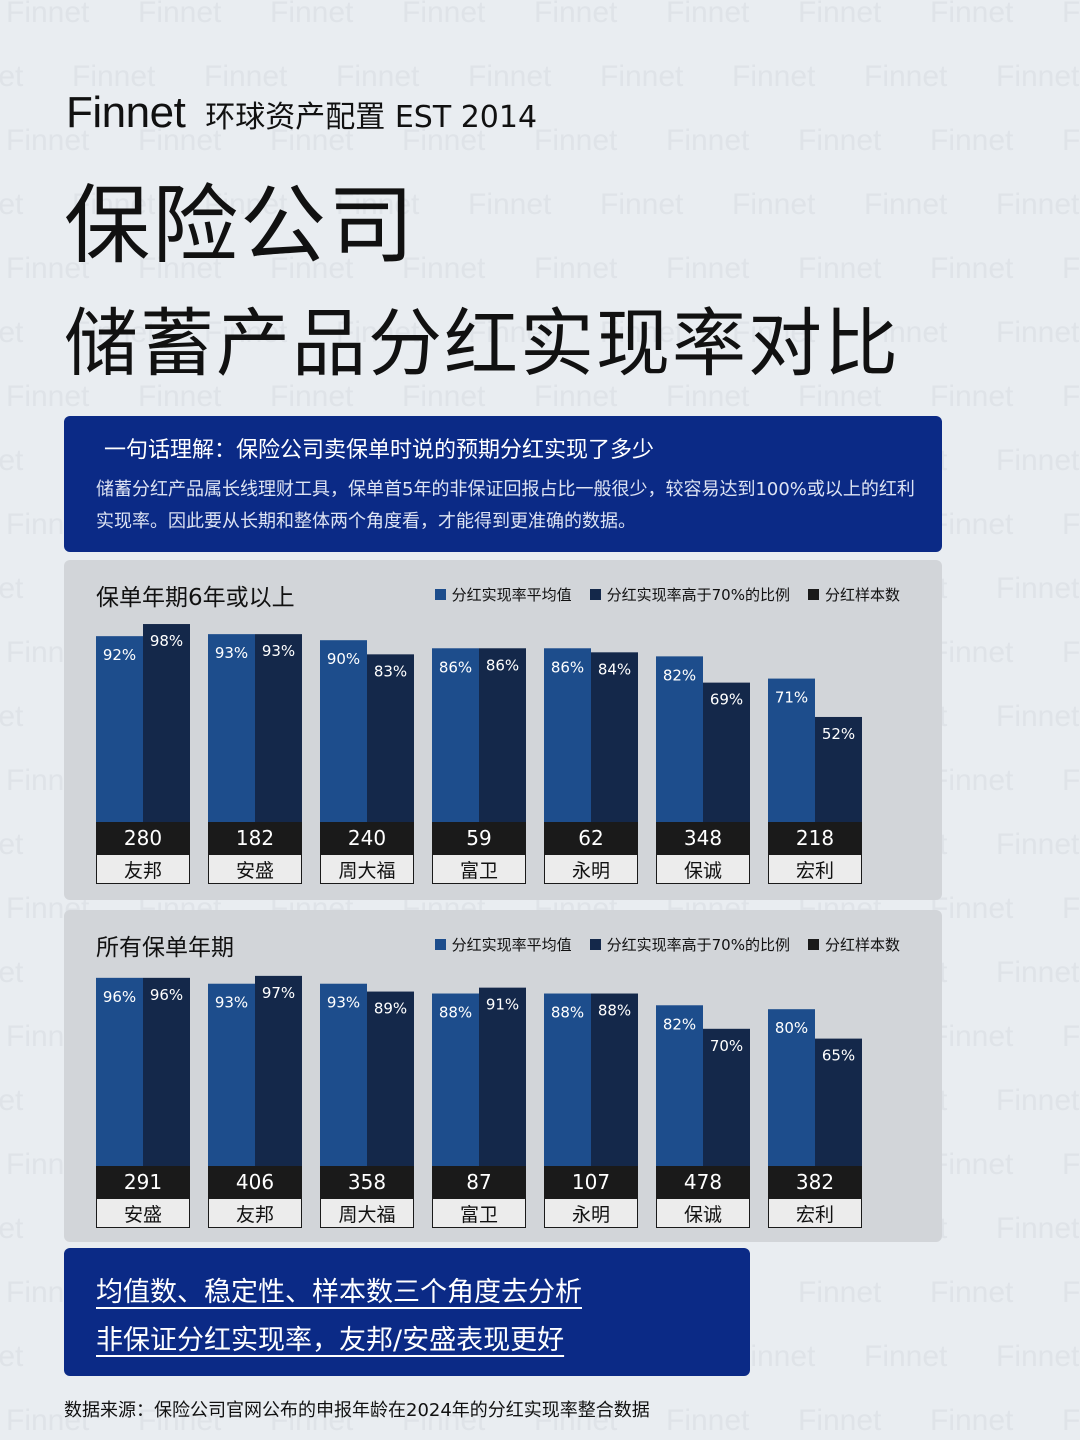 Image resolution: width=1080 pixels, height=1440 pixels. What do you see at coordinates (195, 598) in the screenshot?
I see `chart-title: 保单年期6年或以上` at bounding box center [195, 598].